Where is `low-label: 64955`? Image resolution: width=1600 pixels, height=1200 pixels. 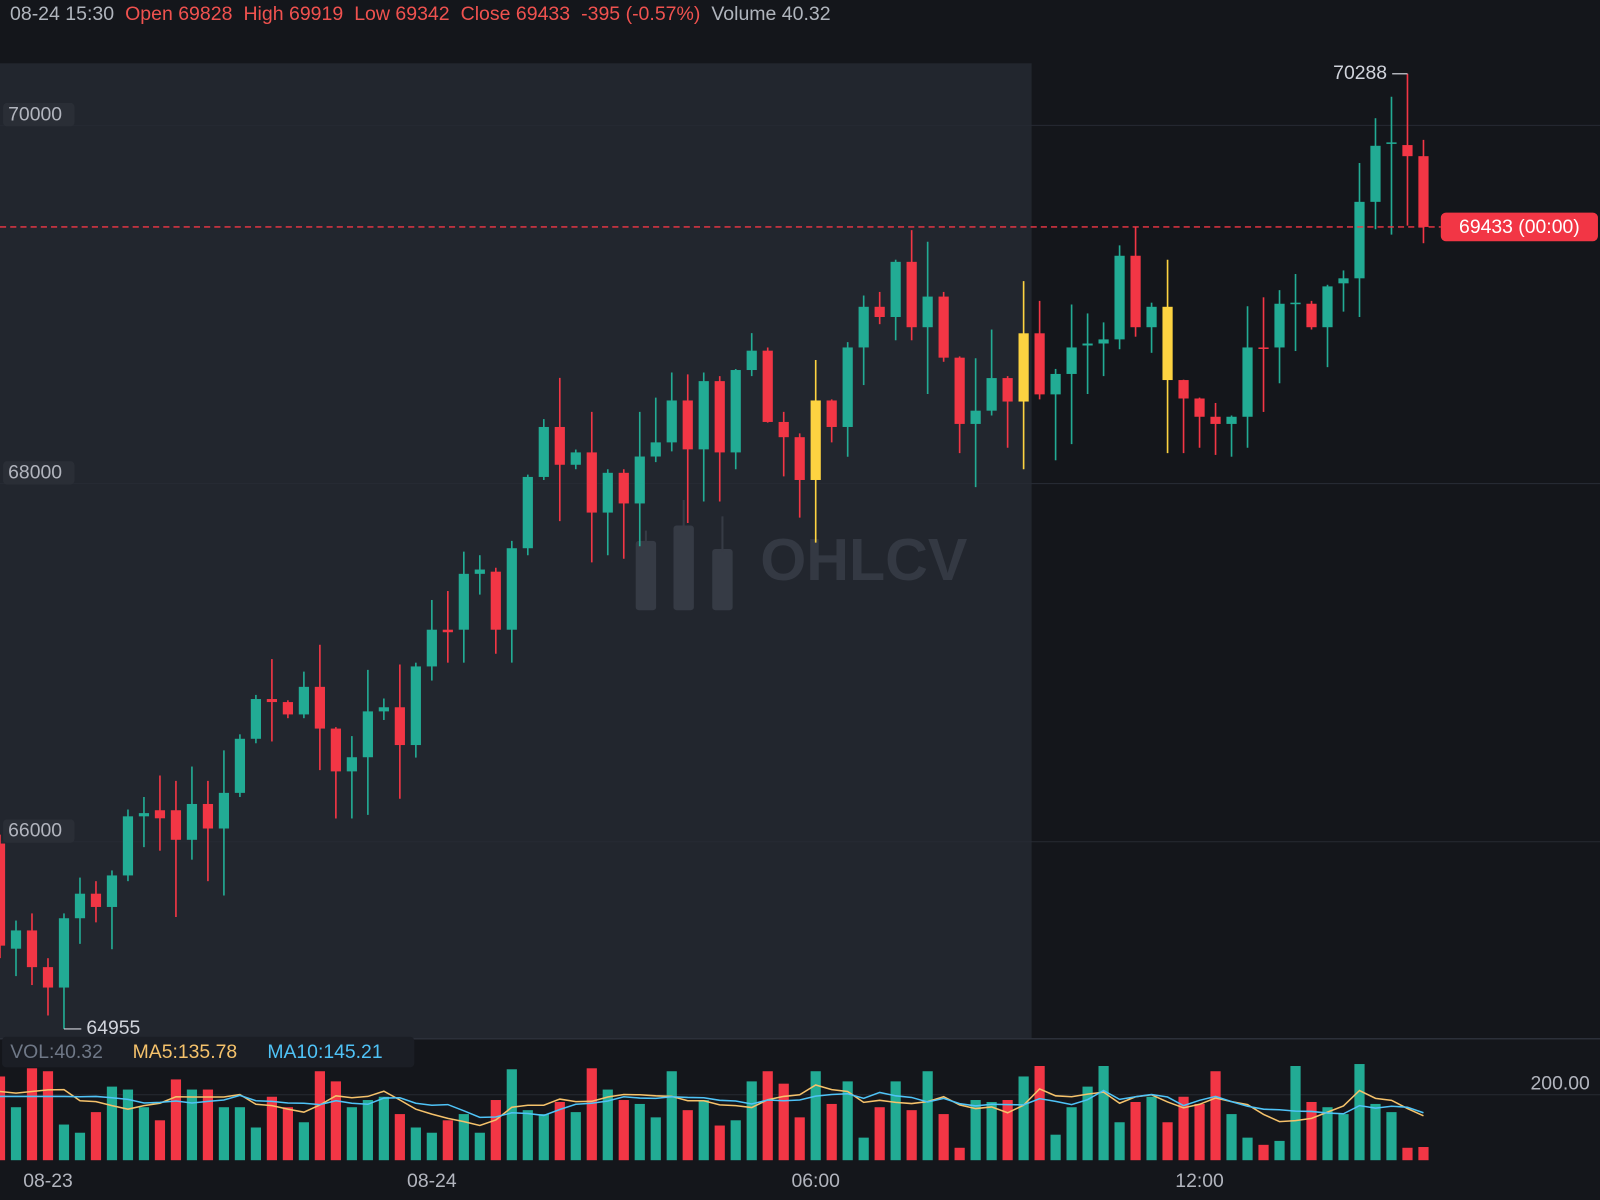
low-label: 64955 is located at coordinates (113, 1028).